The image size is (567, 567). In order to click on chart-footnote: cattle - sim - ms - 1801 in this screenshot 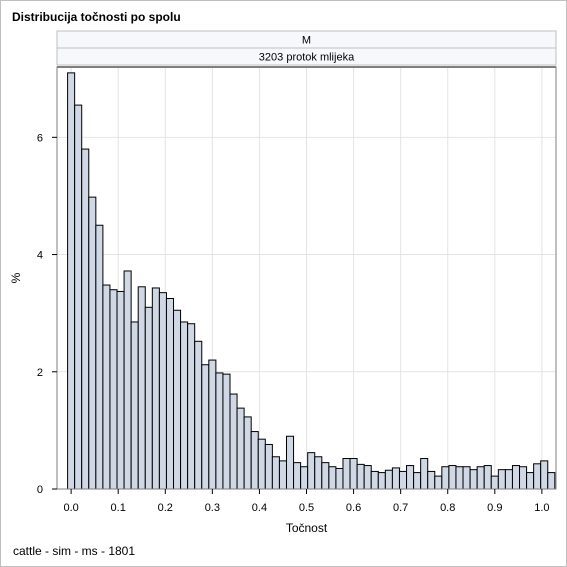, I will do `click(74, 551)`.